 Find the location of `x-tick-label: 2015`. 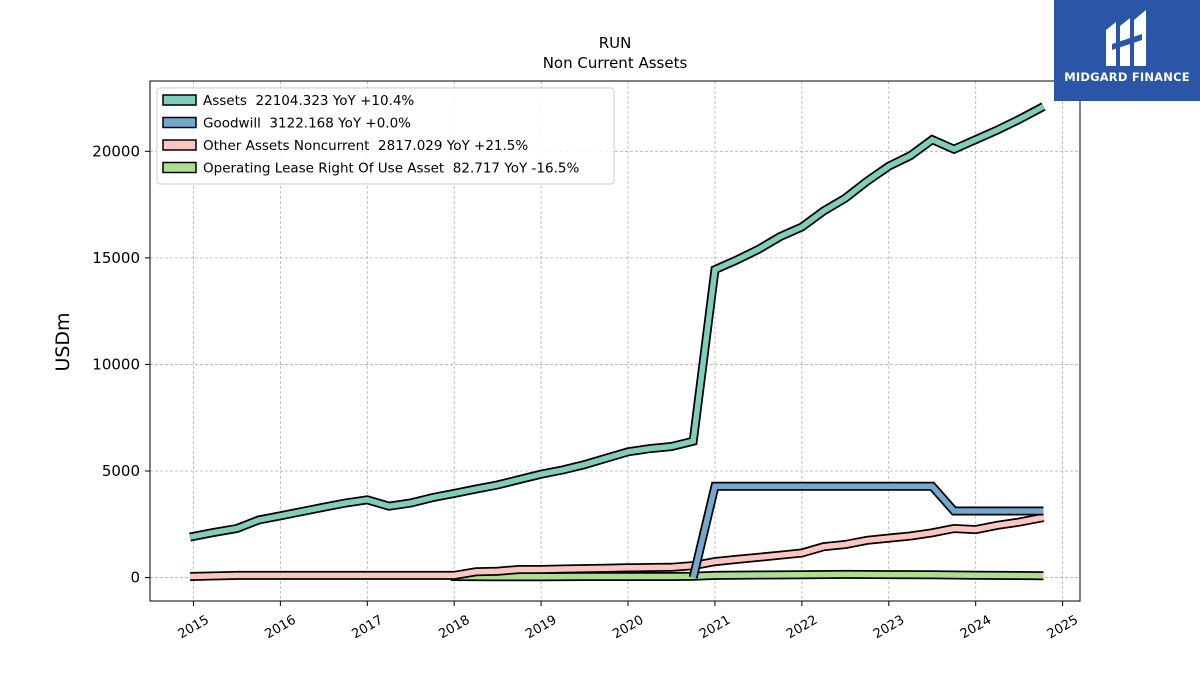

x-tick-label: 2015 is located at coordinates (194, 628).